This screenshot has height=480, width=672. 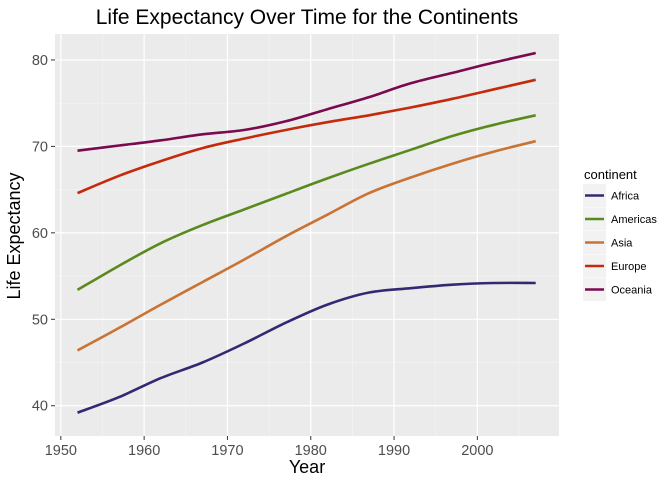 What do you see at coordinates (40, 320) in the screenshot?
I see `y-tick-label: 50` at bounding box center [40, 320].